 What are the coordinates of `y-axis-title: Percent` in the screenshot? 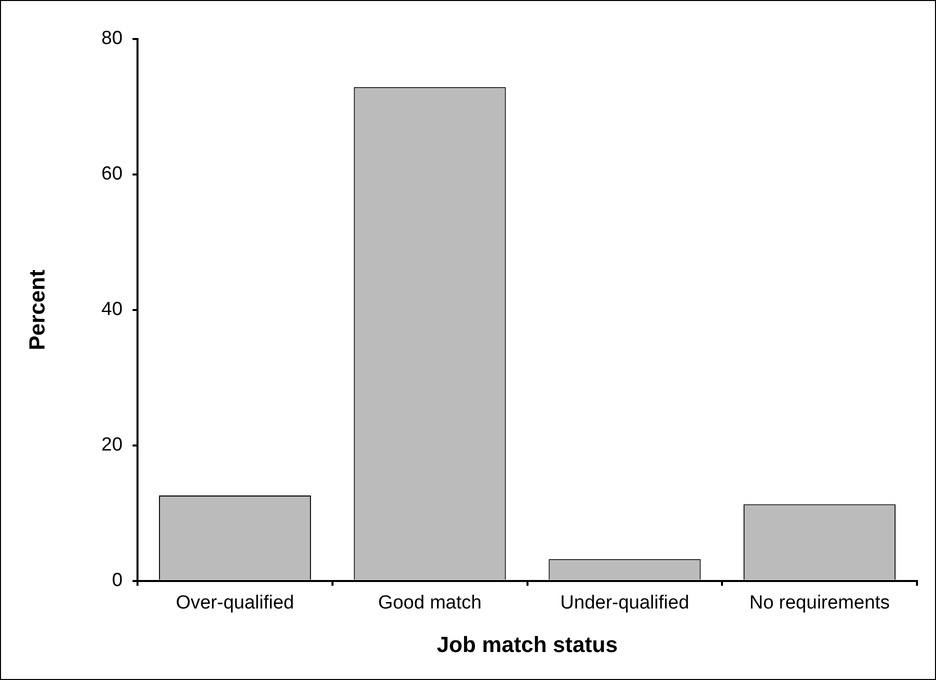 It's located at (37, 309).